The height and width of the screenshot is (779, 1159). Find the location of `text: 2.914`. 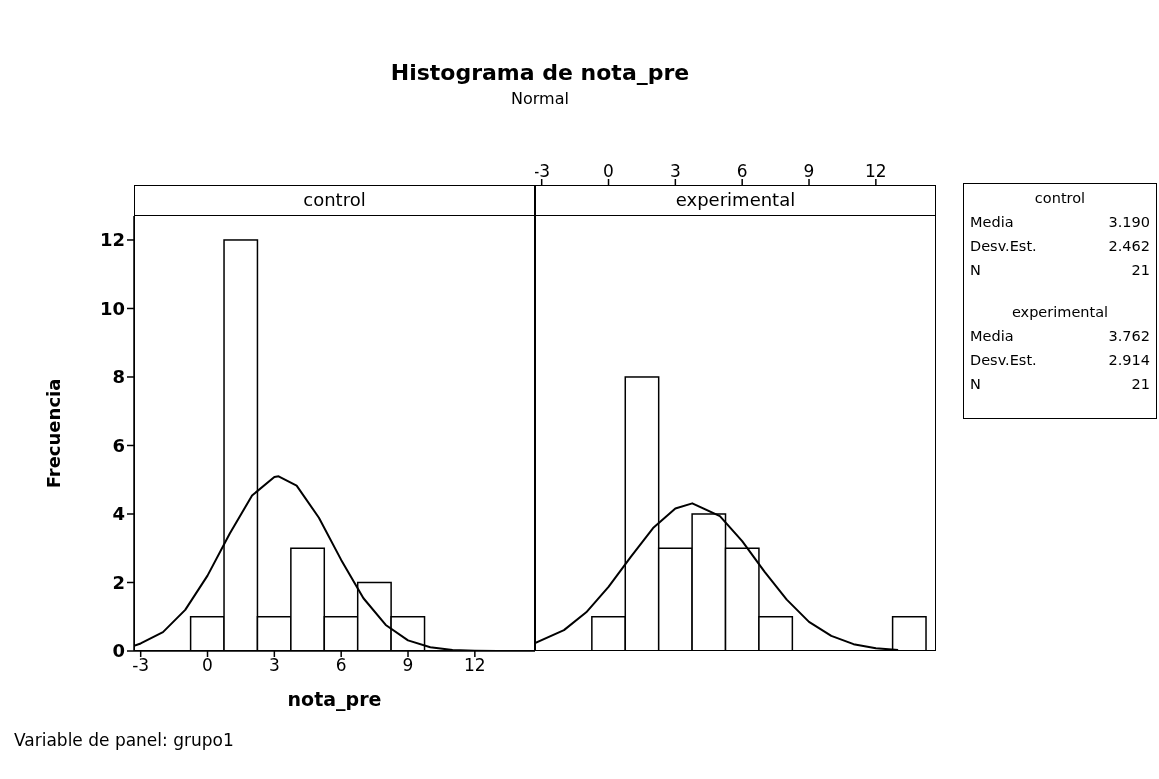

text: 2.914 is located at coordinates (1129, 360).